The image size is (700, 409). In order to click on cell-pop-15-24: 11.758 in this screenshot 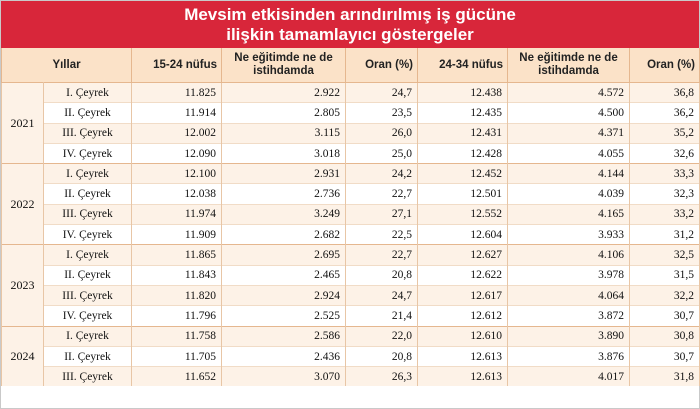, I will do `click(177, 336)`.